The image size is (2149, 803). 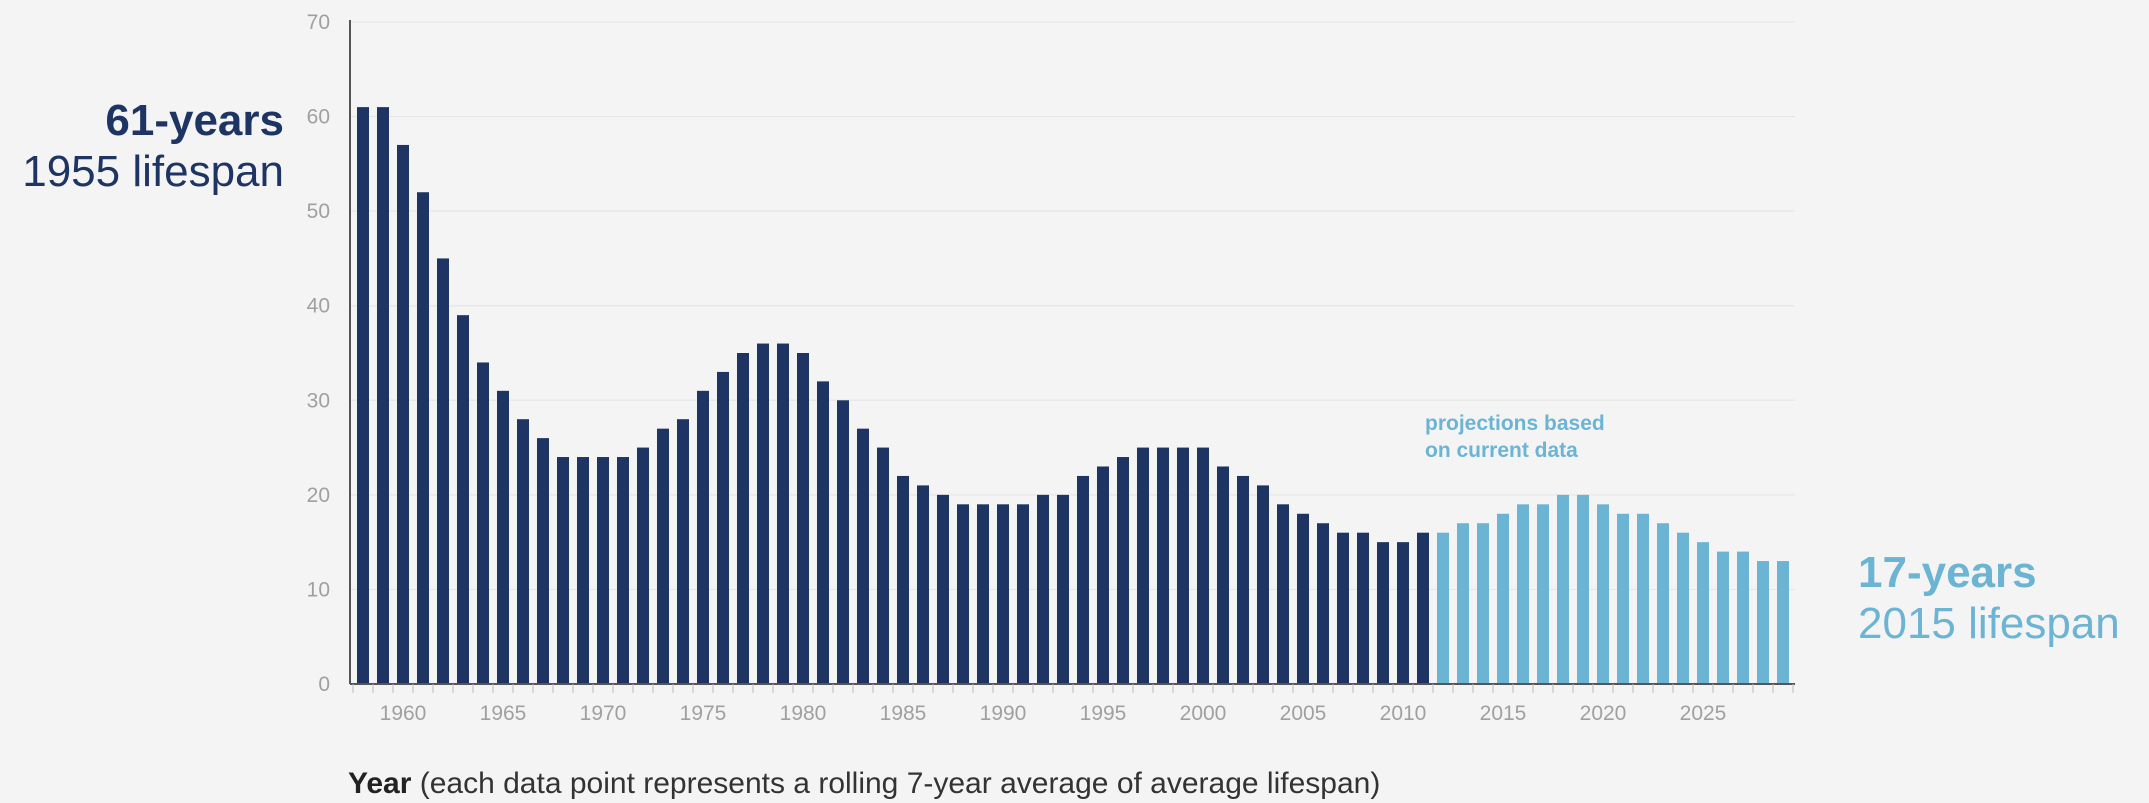 What do you see at coordinates (1947, 572) in the screenshot?
I see `callout-2015-value: 17-years` at bounding box center [1947, 572].